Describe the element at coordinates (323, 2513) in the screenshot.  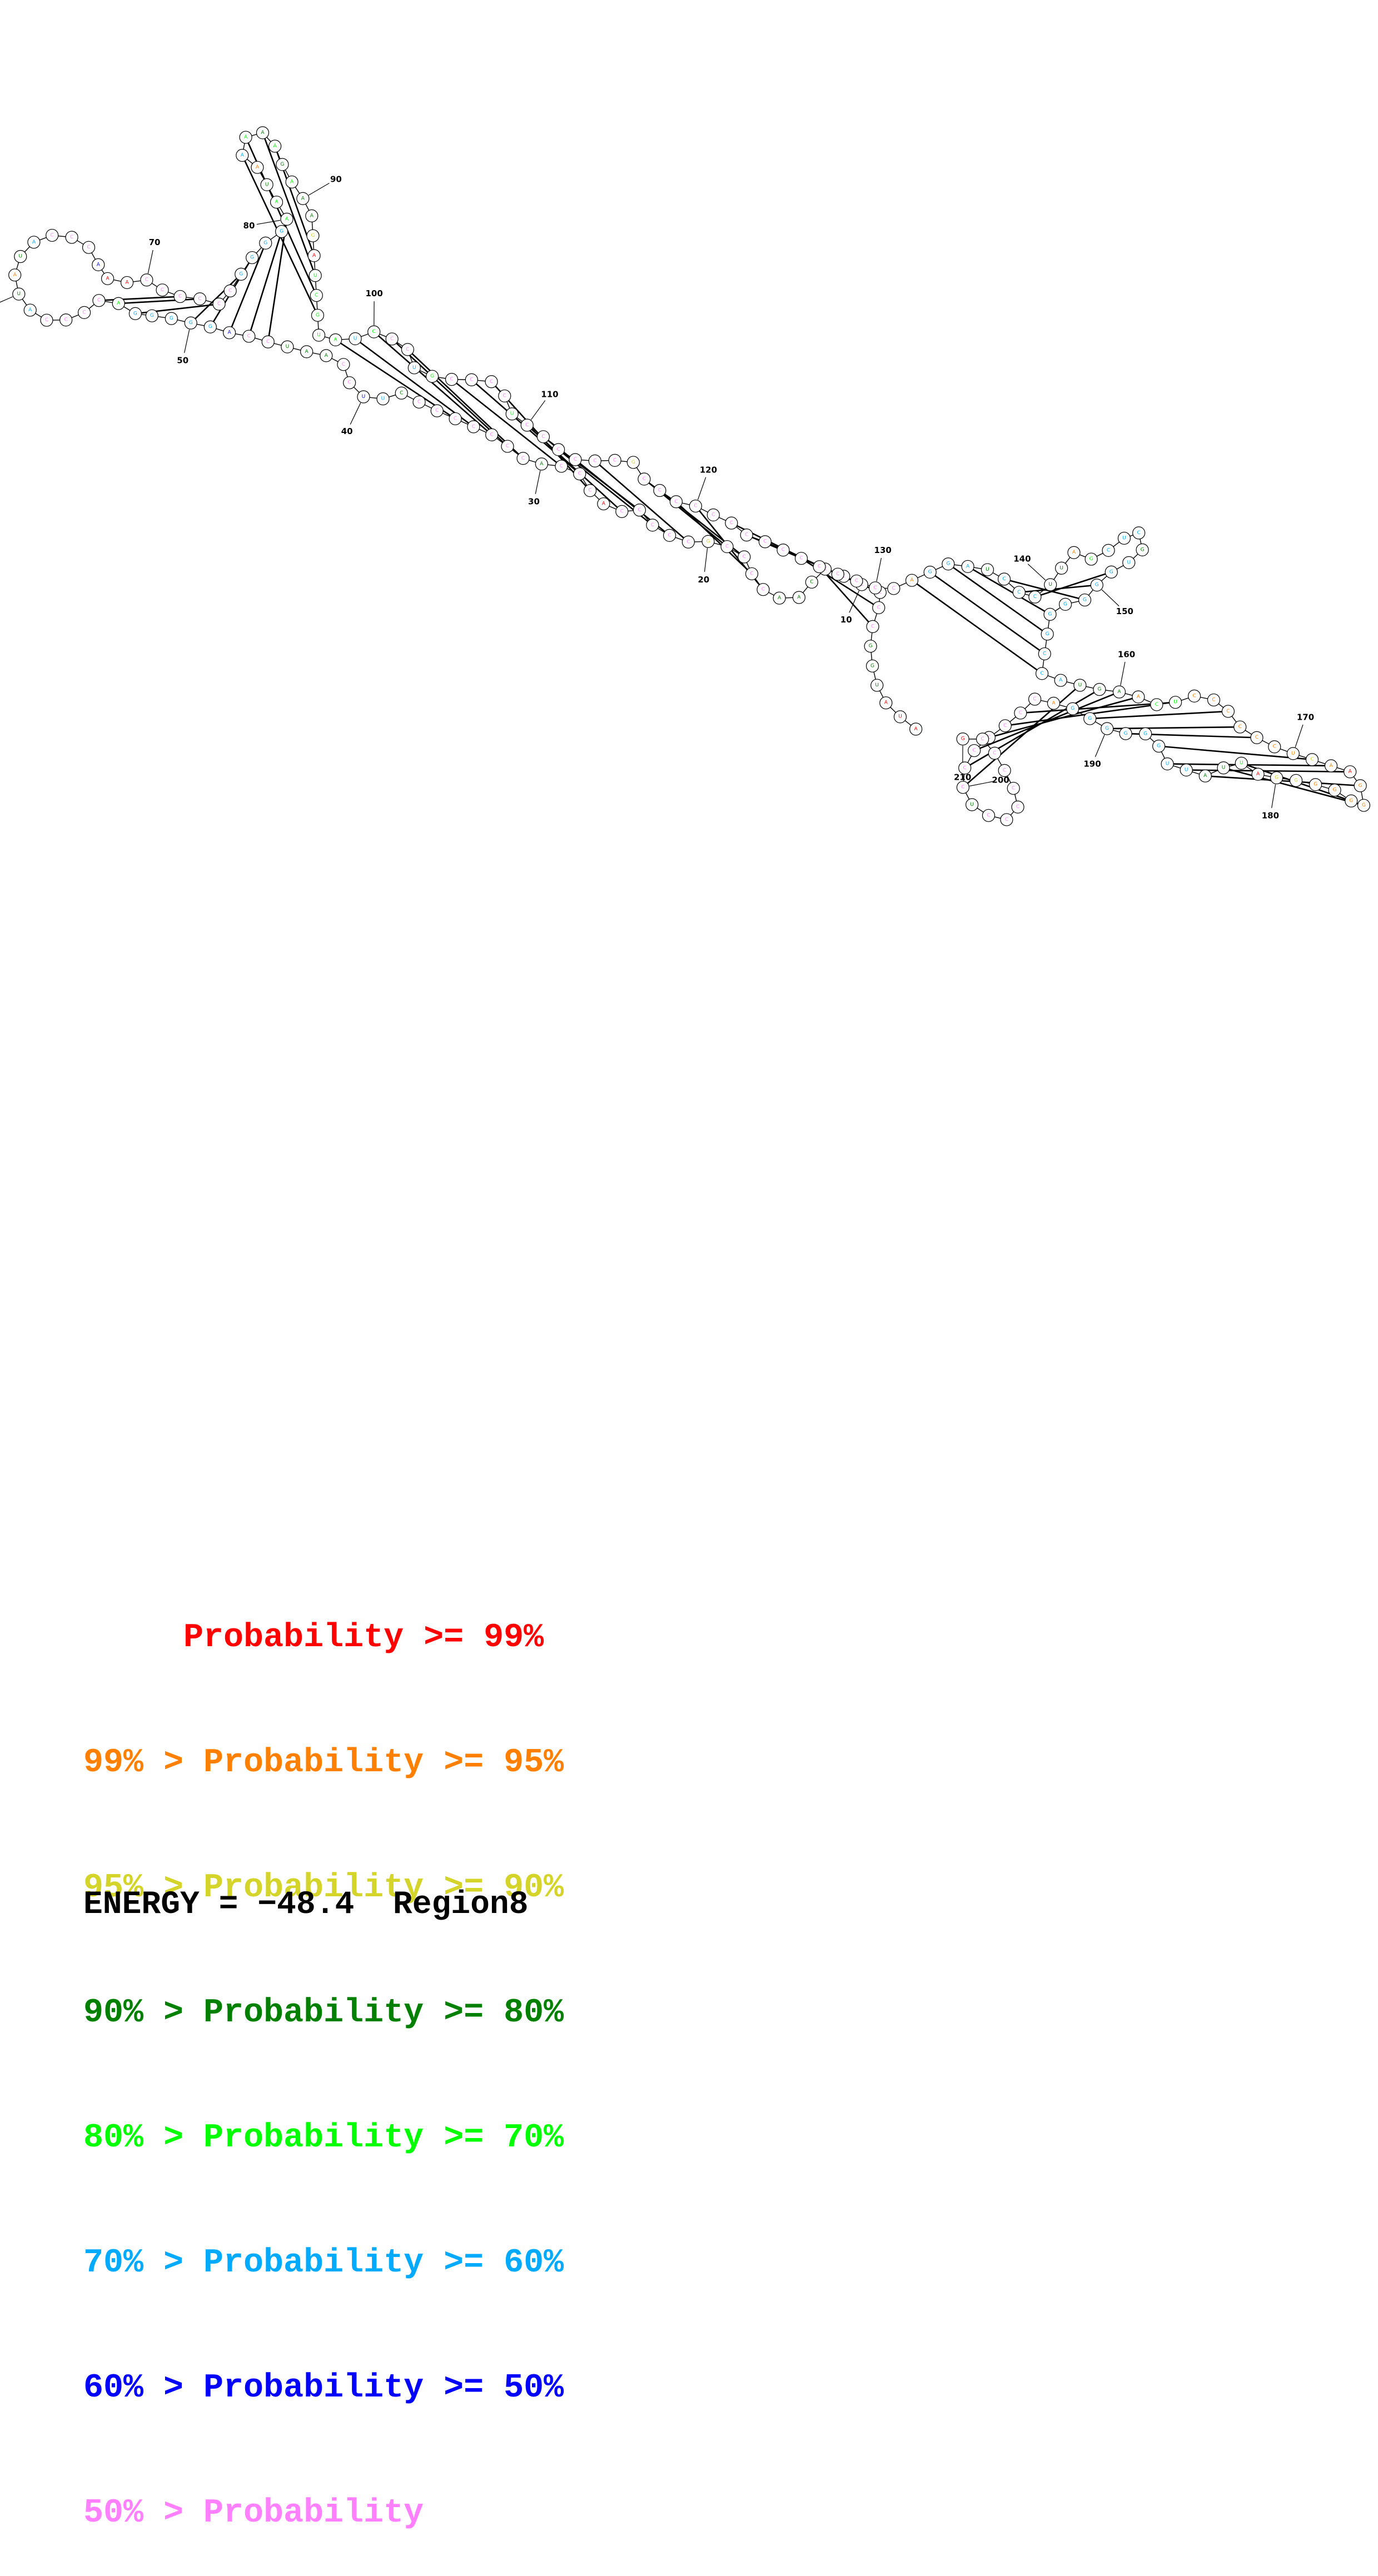
I see `legend-row-below-50: 50% > Probability` at that location.